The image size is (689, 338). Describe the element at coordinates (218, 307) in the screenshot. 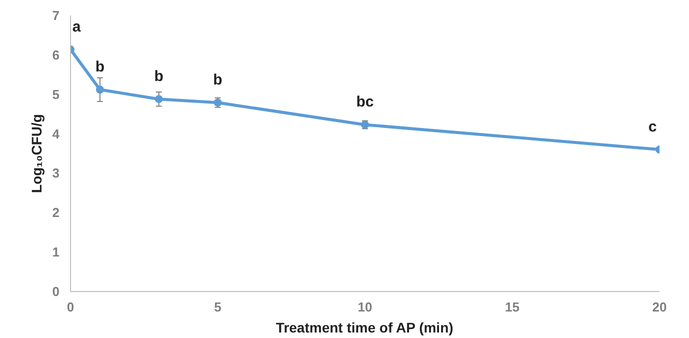

I see `x-tick-label: 5` at that location.